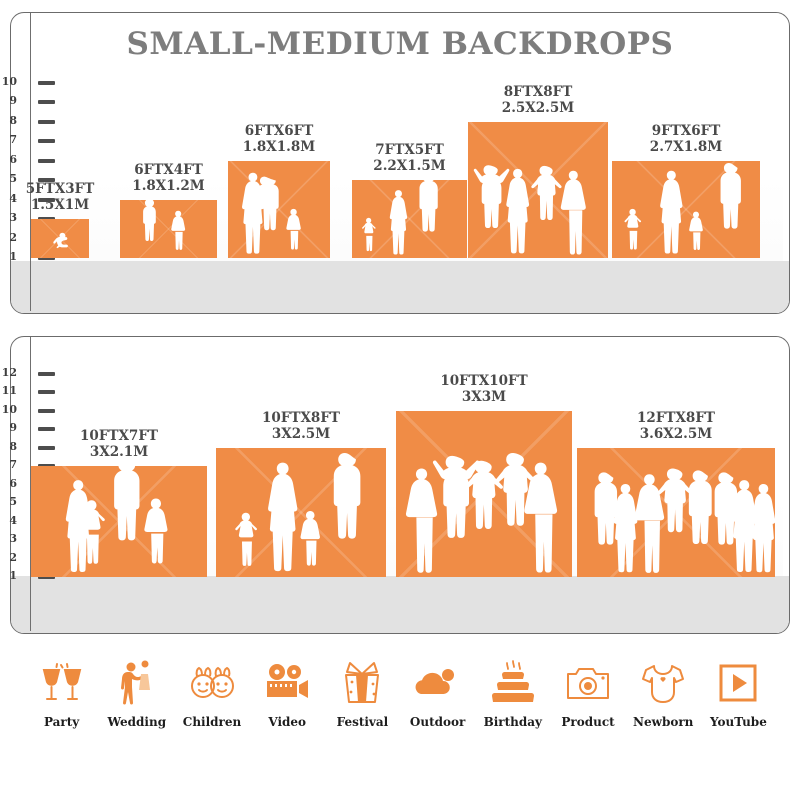 This screenshot has height=800, width=800. What do you see at coordinates (212, 683) in the screenshot?
I see `children-faces-icon` at bounding box center [212, 683].